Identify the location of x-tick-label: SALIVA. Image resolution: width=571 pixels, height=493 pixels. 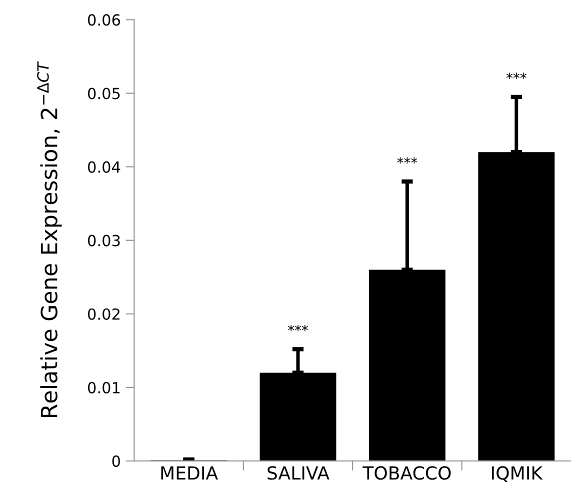
(299, 473).